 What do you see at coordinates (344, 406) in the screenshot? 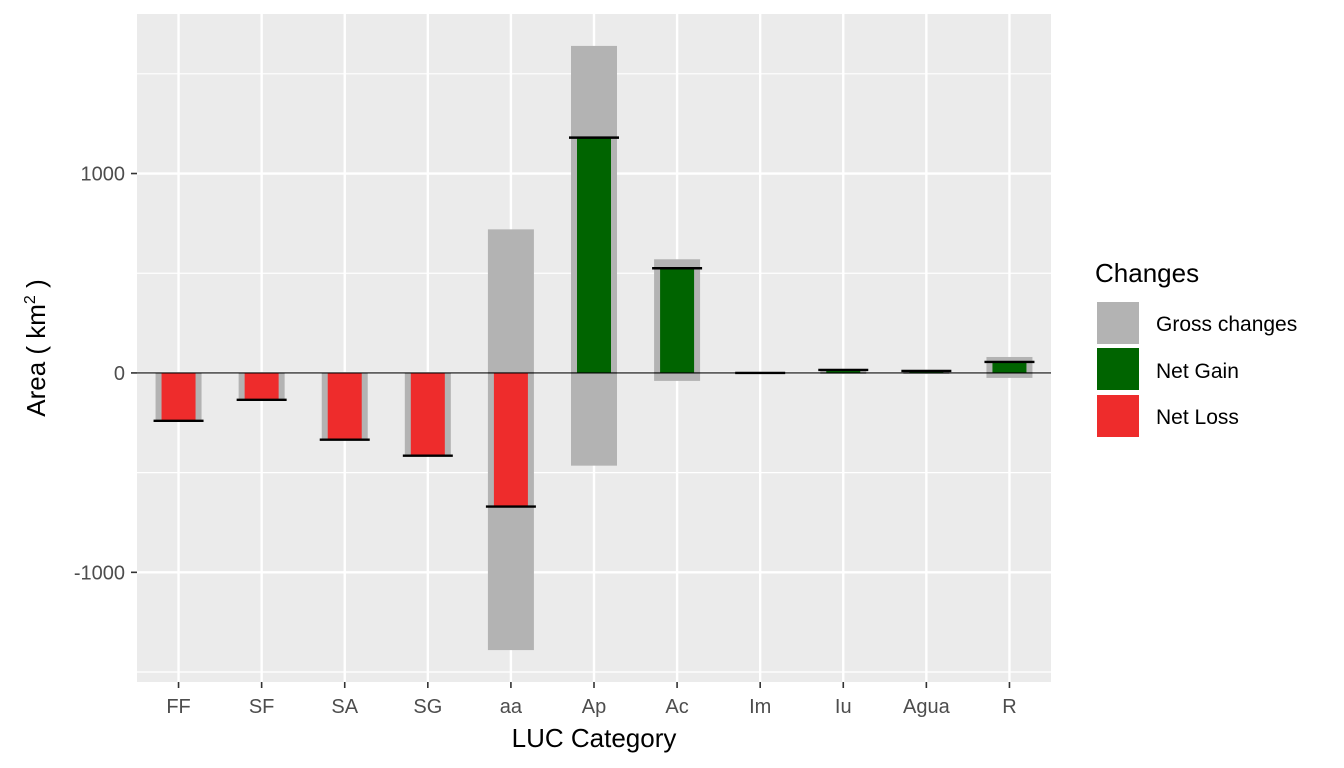
I see `net-loss-bar-SA` at bounding box center [344, 406].